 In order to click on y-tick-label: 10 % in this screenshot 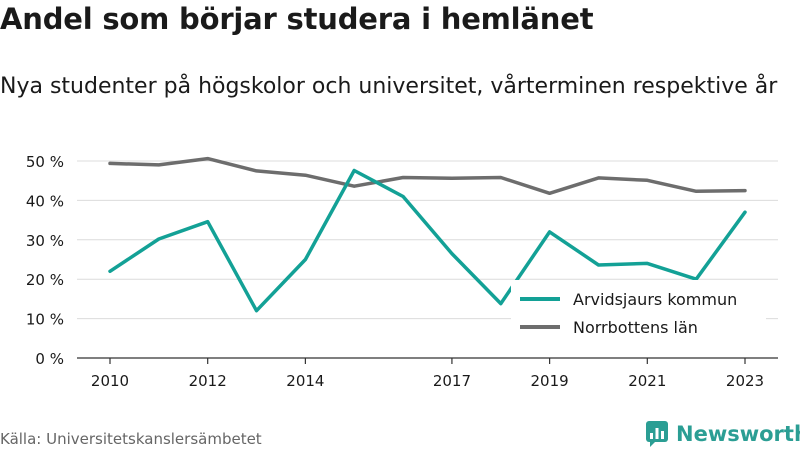, I will do `click(45, 320)`.